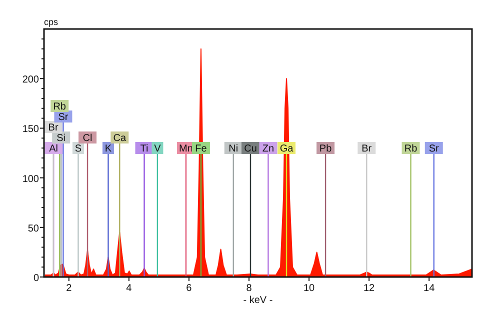 This screenshot has height=320, width=480. What do you see at coordinates (36, 278) in the screenshot?
I see `y-tick-label: 0` at bounding box center [36, 278].